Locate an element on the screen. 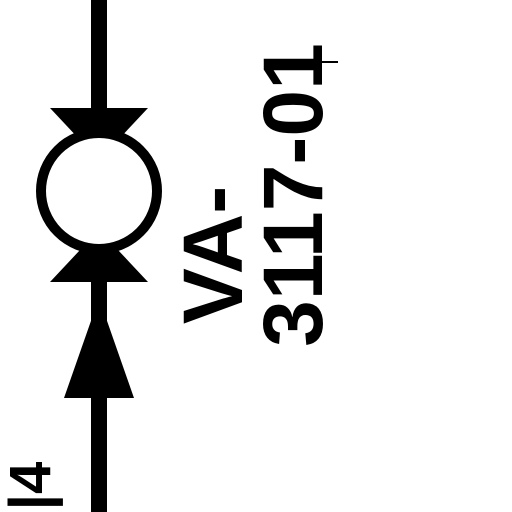  line-label-group: |4 is located at coordinates (31, 486).